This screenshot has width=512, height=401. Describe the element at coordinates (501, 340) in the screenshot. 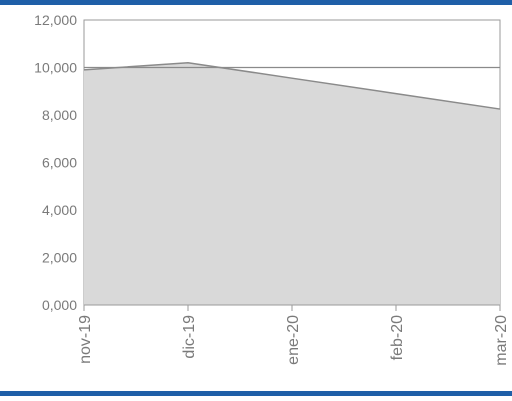

I see `x-tick-label: mar-20` at that location.